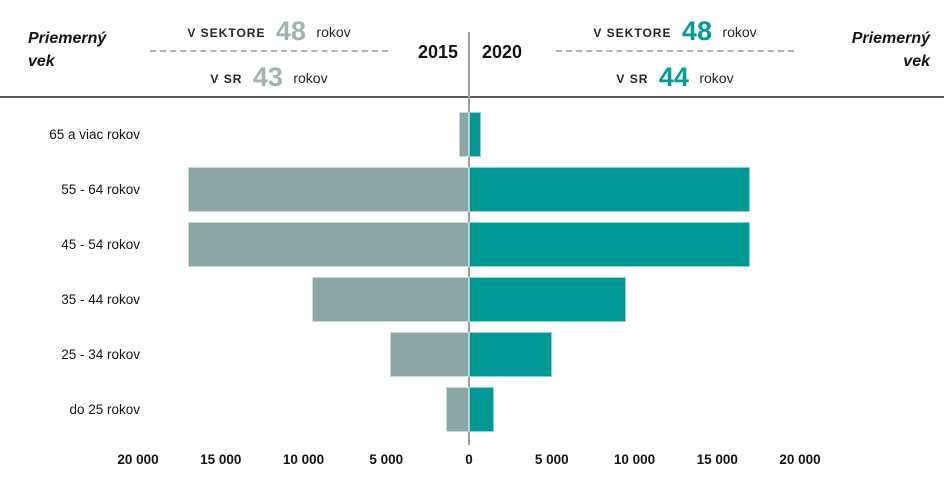 Image resolution: width=944 pixels, height=491 pixels. Describe the element at coordinates (328, 244) in the screenshot. I see `bar-2015-row2` at that location.